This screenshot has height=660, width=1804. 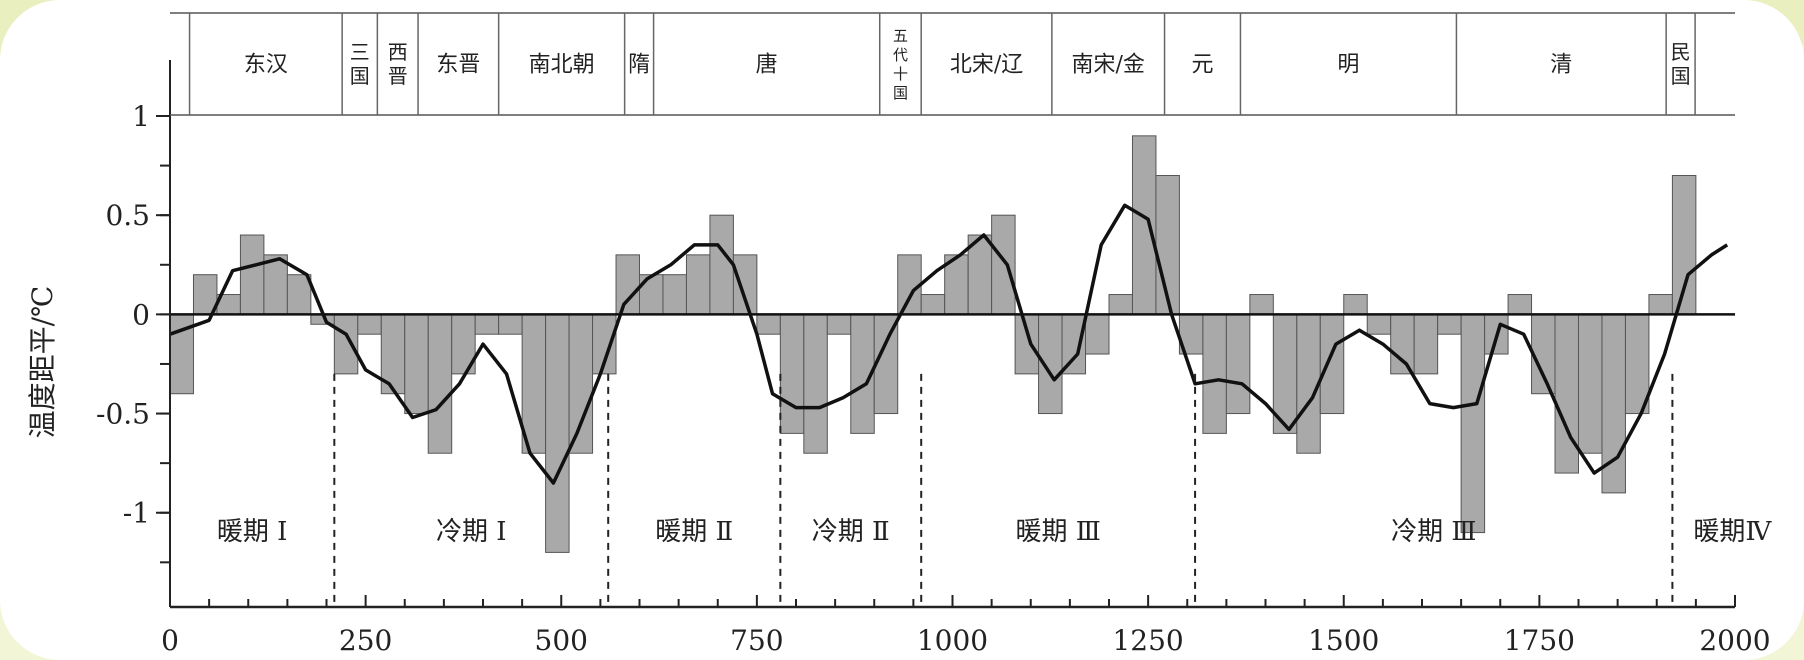 I want to click on dynasty-label: 南北朝, so click(x=562, y=65).